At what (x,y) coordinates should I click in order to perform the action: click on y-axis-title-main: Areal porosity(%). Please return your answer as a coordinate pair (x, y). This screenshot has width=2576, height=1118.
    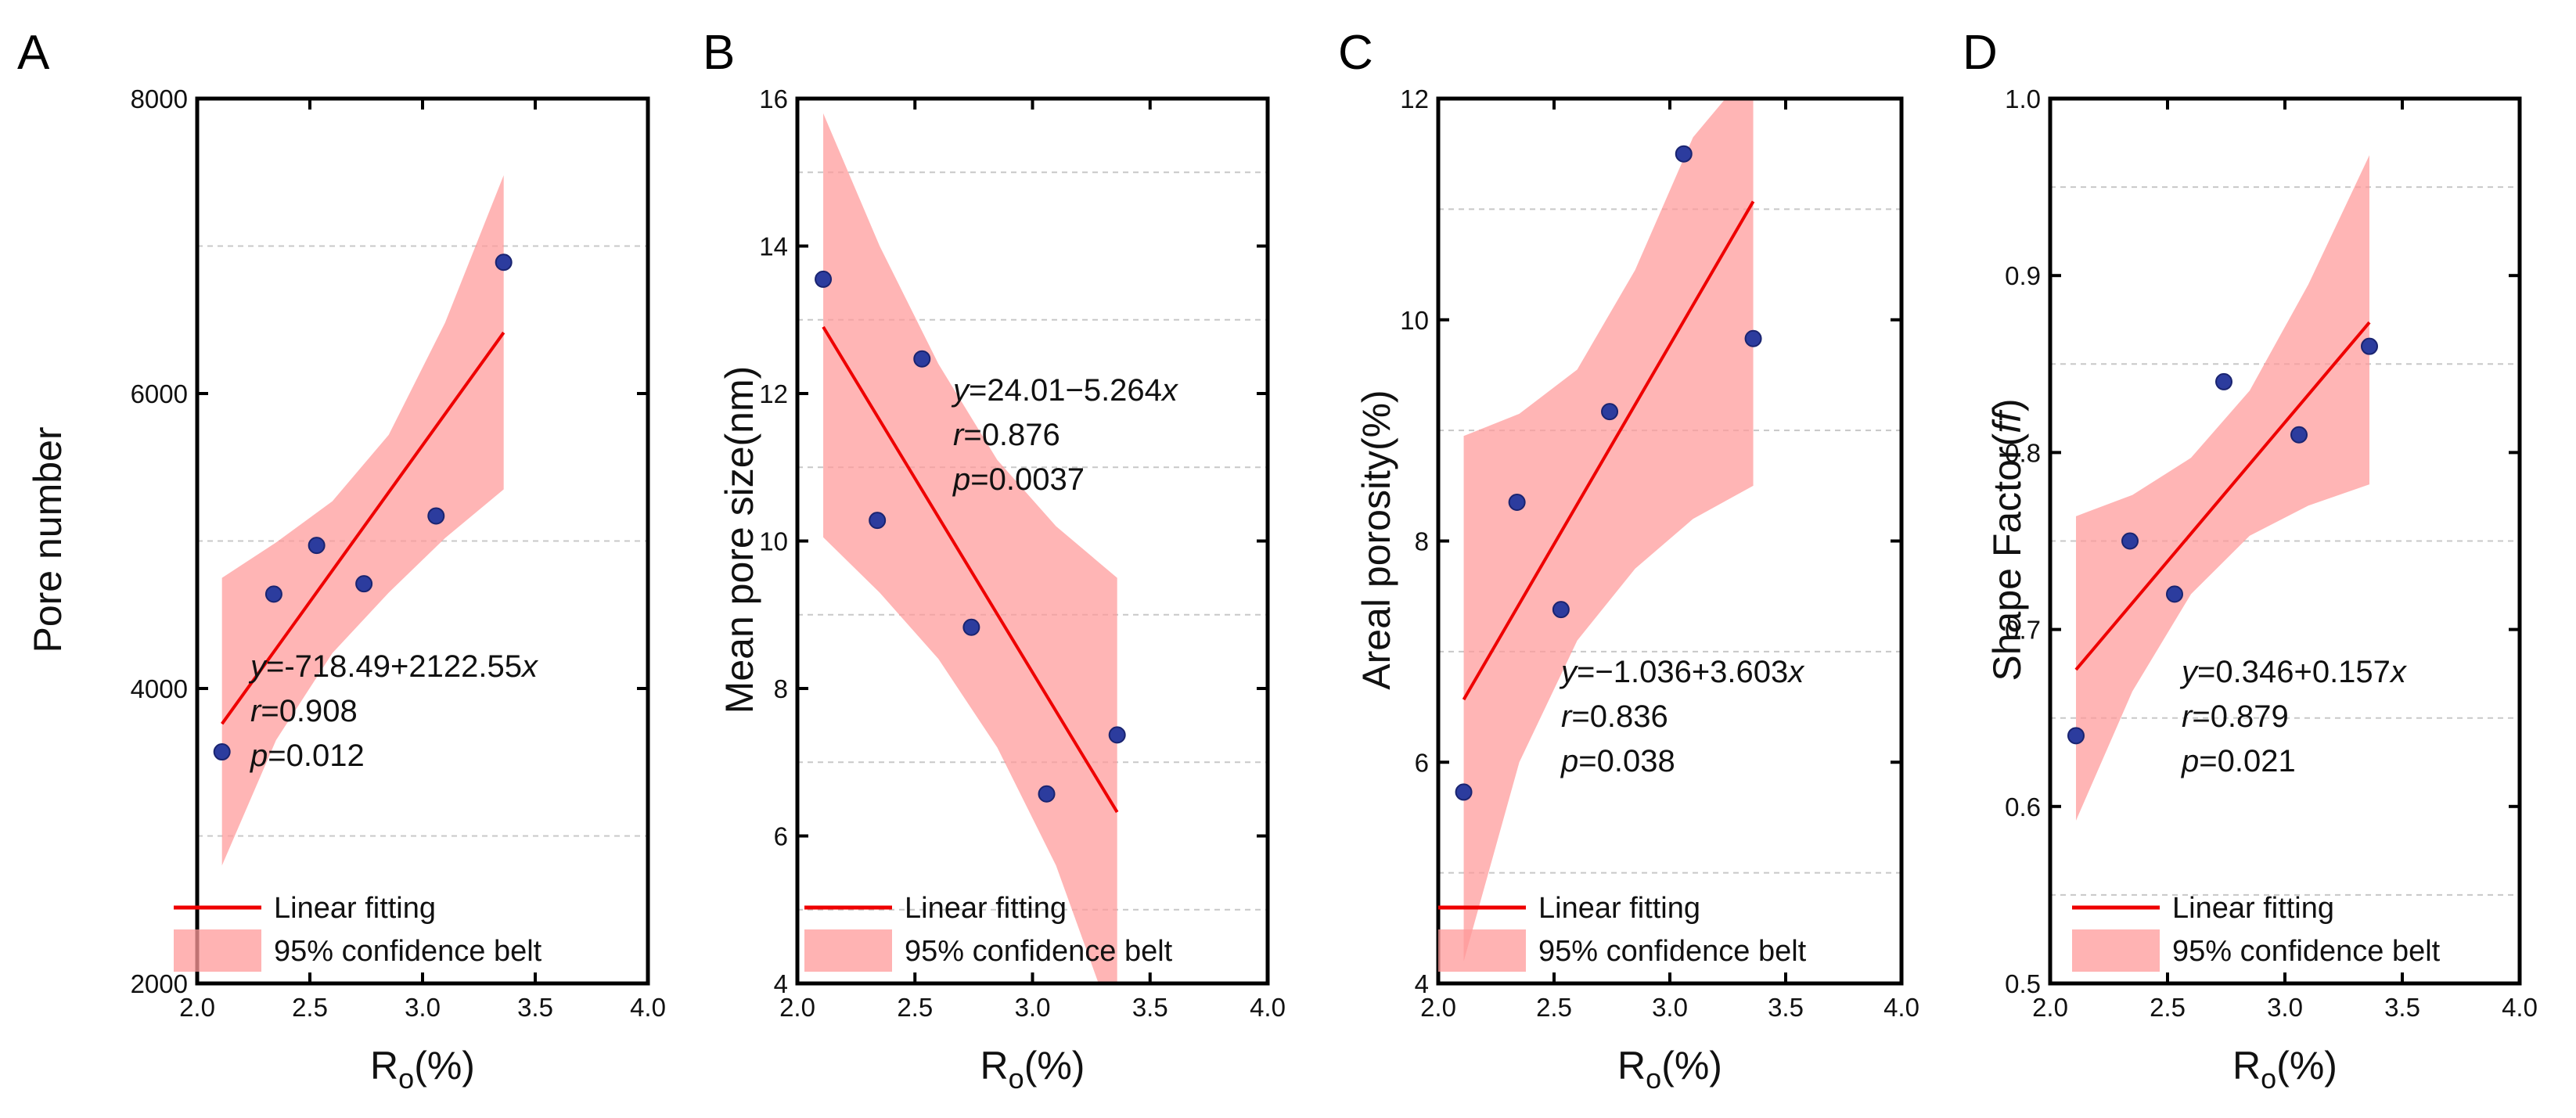
    Looking at the image, I should click on (1376, 539).